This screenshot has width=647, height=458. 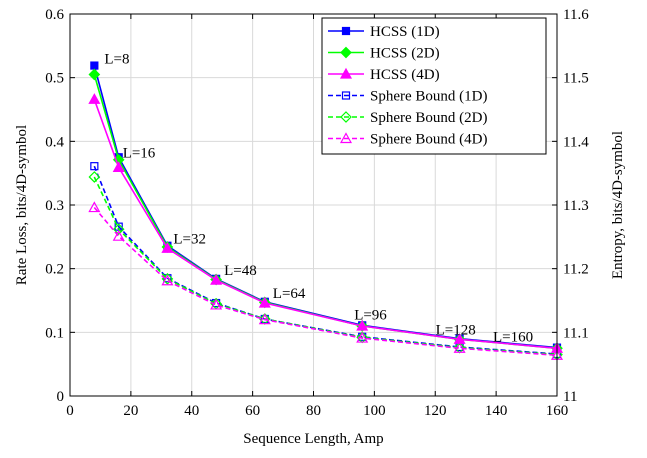 What do you see at coordinates (496, 411) in the screenshot?
I see `x-tick-label: 140` at bounding box center [496, 411].